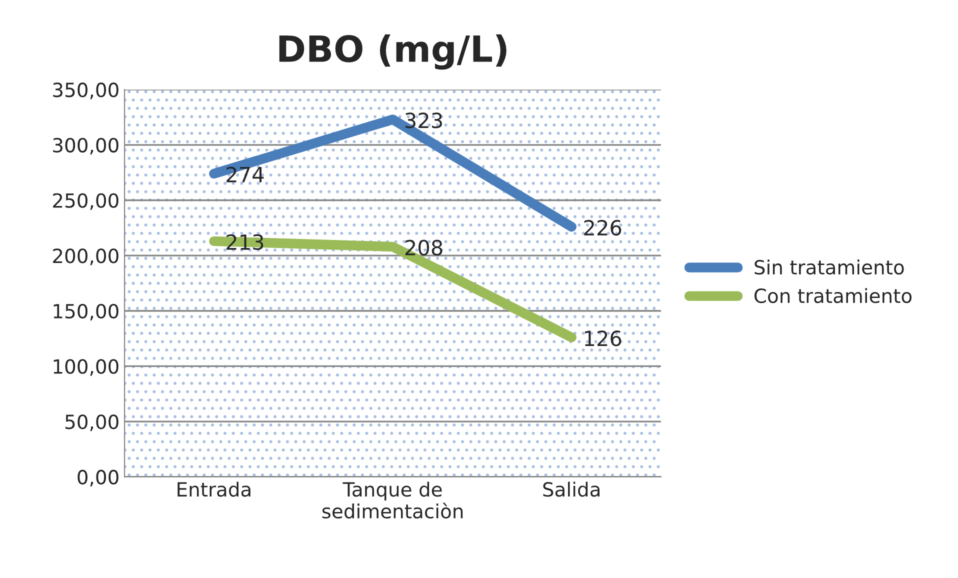 The image size is (958, 578). Describe the element at coordinates (571, 489) in the screenshot. I see `x-tick-label: Salida` at that location.